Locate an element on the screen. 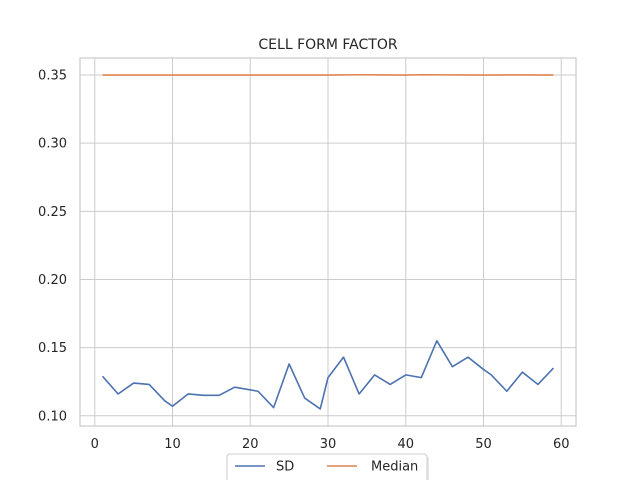 The image size is (640, 480). y-tick-label: 0.10 is located at coordinates (52, 416).